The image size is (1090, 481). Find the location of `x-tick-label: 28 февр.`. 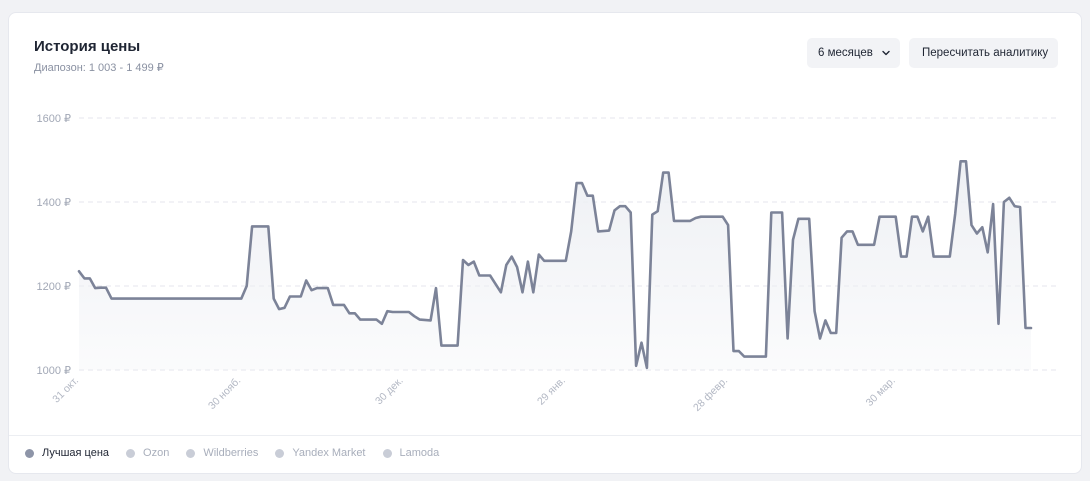

x-tick-label: 28 февр. is located at coordinates (710, 394).